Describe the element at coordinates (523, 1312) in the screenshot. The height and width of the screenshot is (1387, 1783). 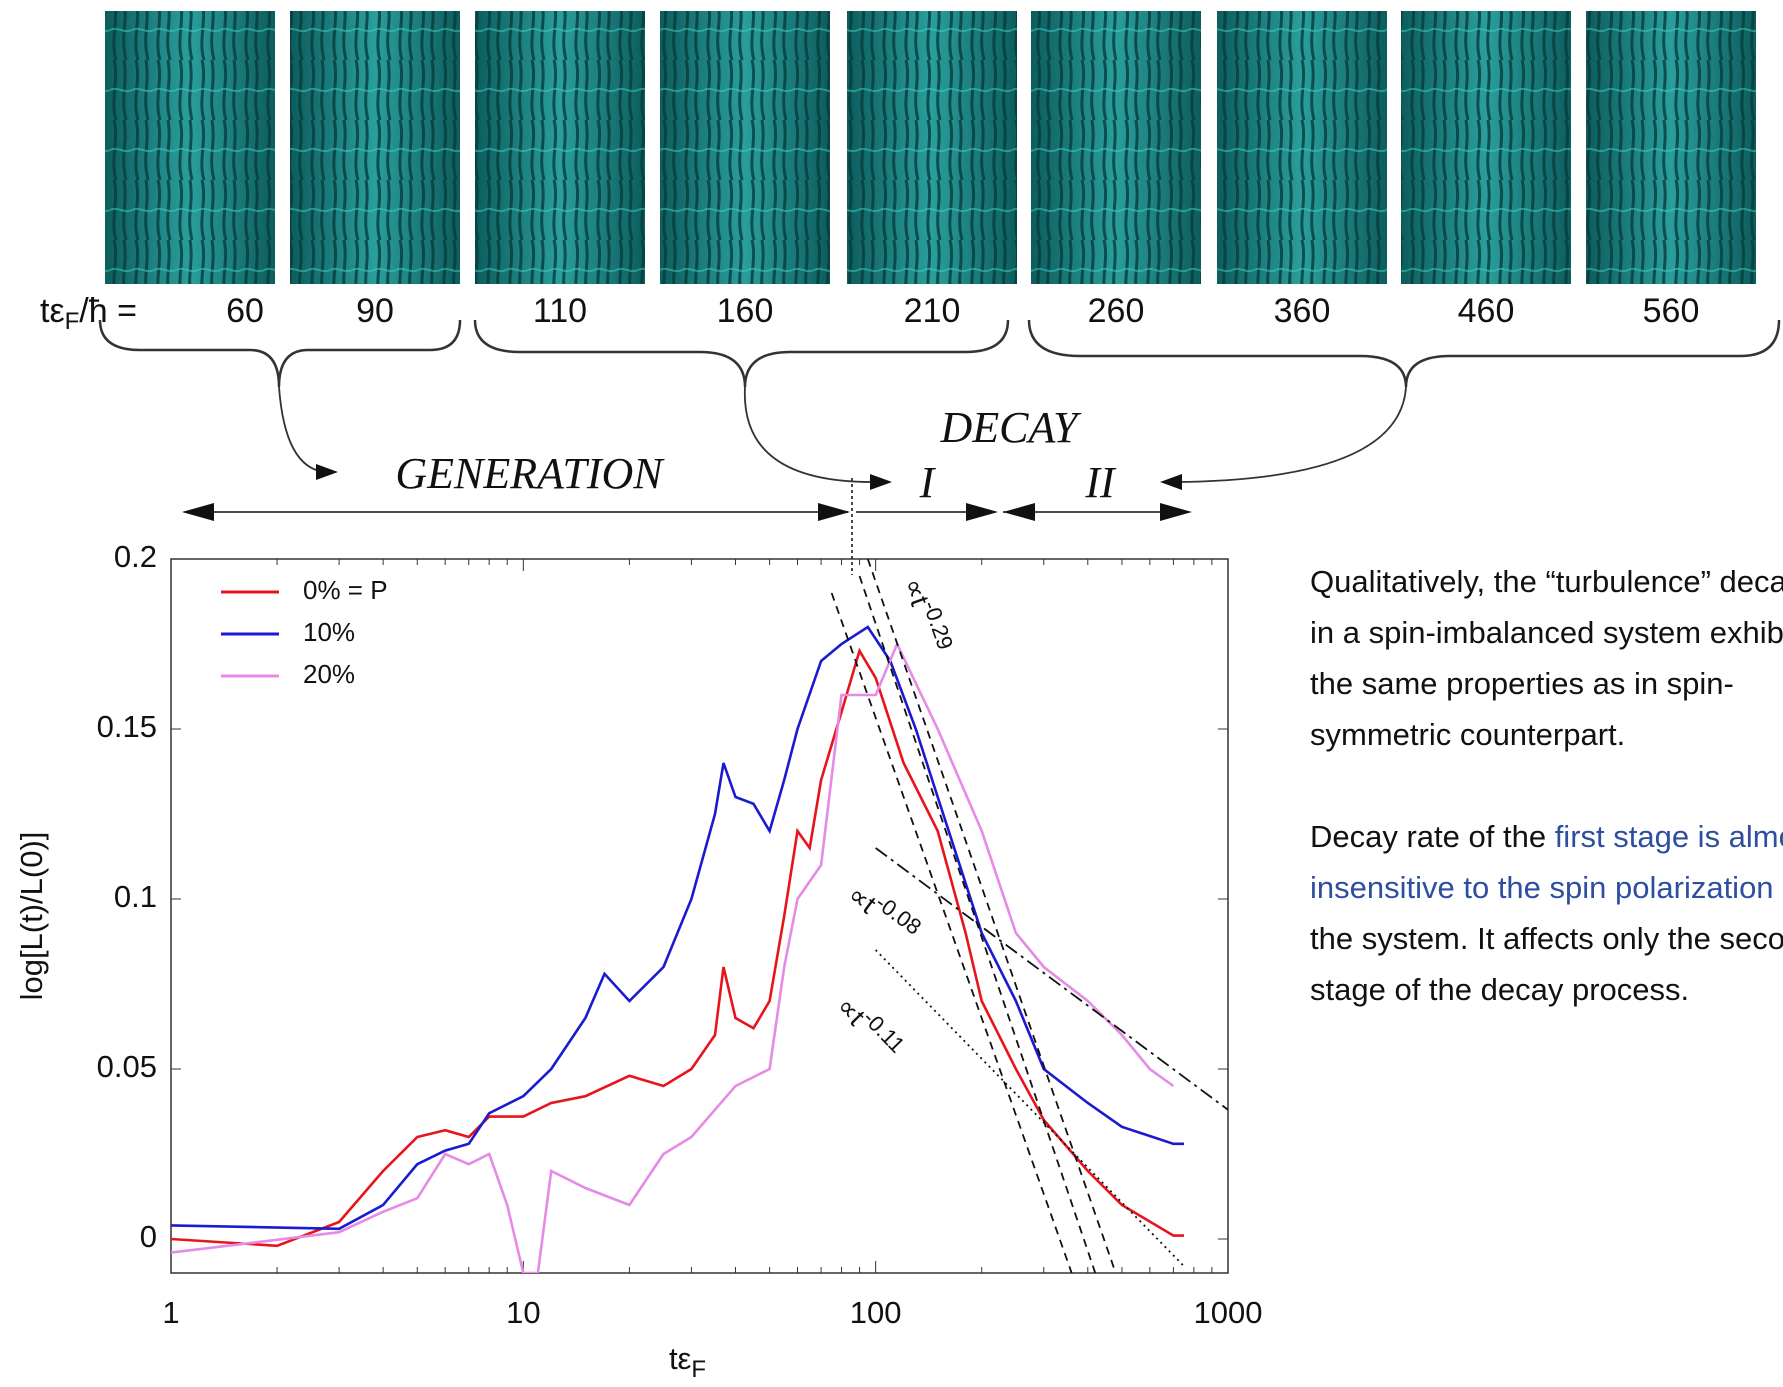
I see `x-tick-label: 10` at that location.